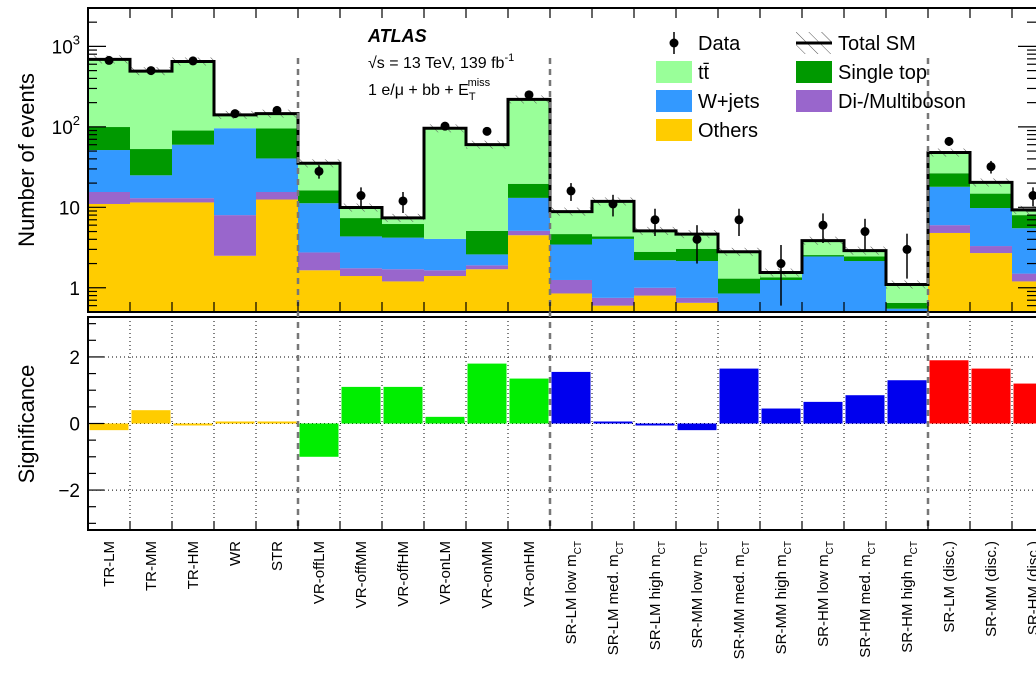 Image resolution: width=1036 pixels, height=693 pixels. Describe the element at coordinates (26, 424) in the screenshot. I see `bottom-ylabel: Significance` at that location.